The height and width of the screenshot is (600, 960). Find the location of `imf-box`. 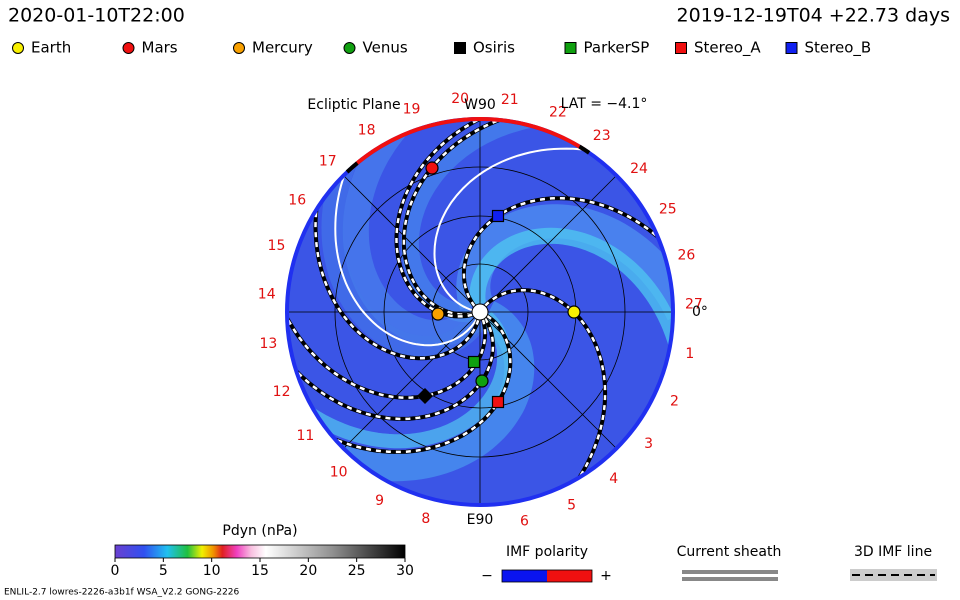

imf-box is located at coordinates (547, 576).